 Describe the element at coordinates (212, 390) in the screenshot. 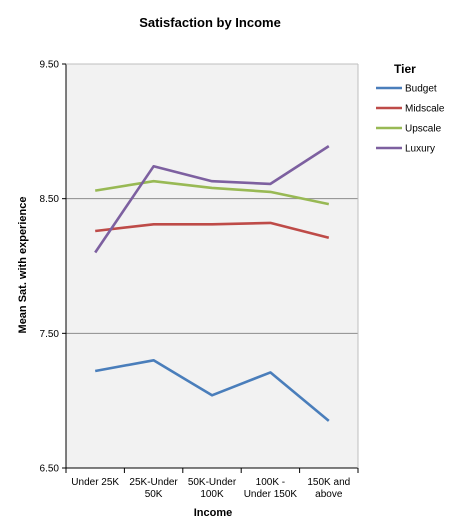

I see `series-line-budget` at that location.